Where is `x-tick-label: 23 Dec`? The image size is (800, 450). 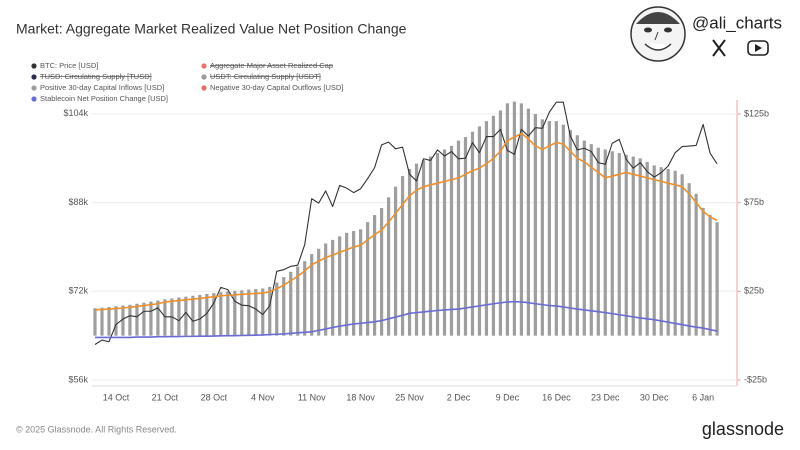 x-tick-label: 23 Dec is located at coordinates (605, 397).